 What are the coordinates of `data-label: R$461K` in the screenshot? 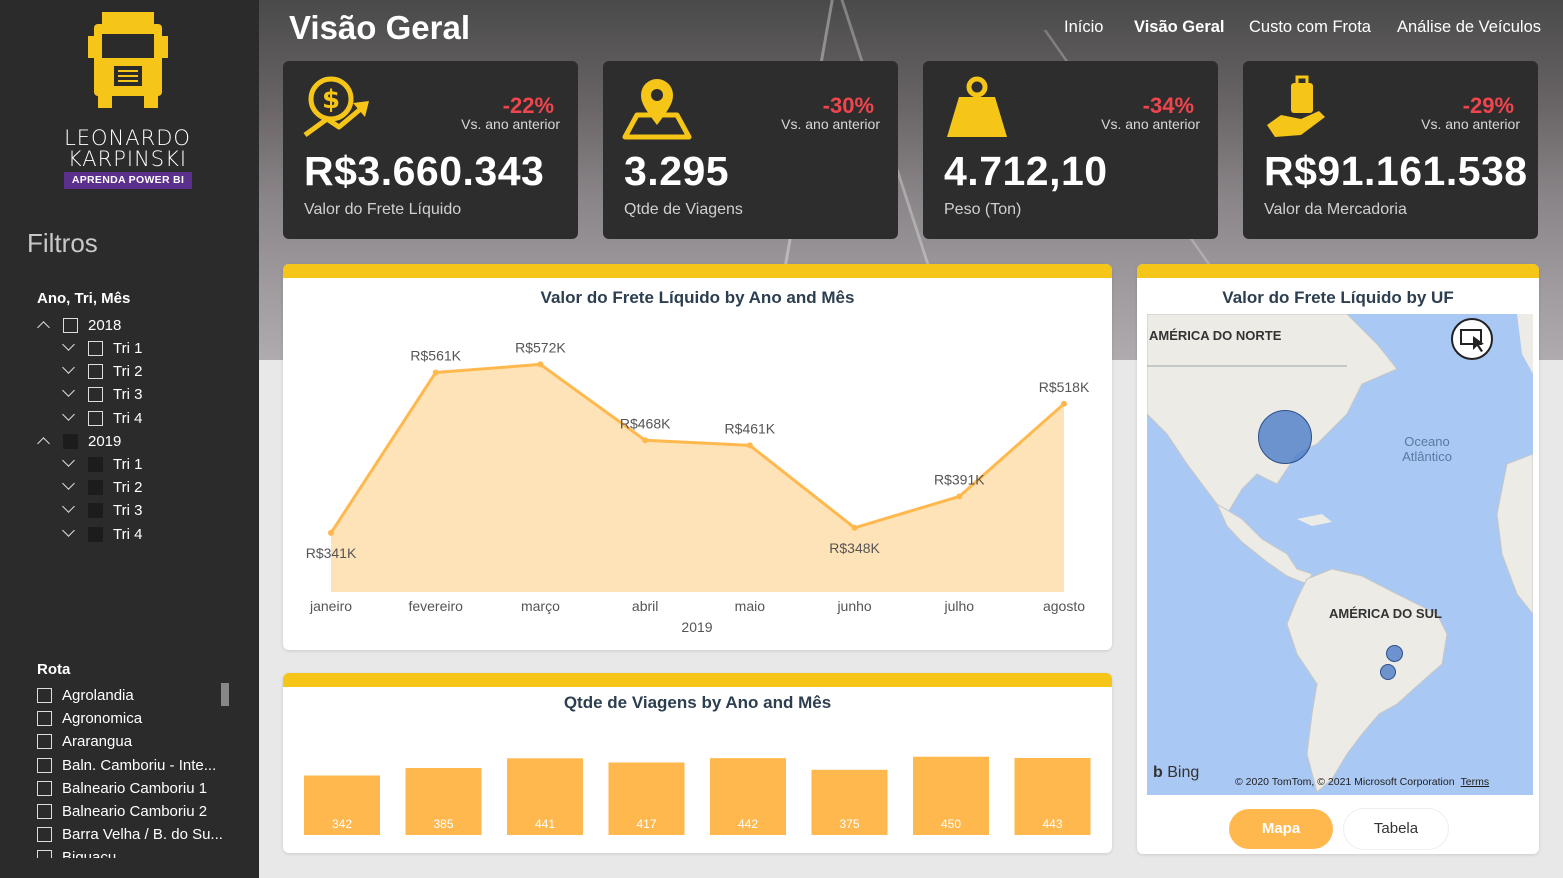 It's located at (750, 428).